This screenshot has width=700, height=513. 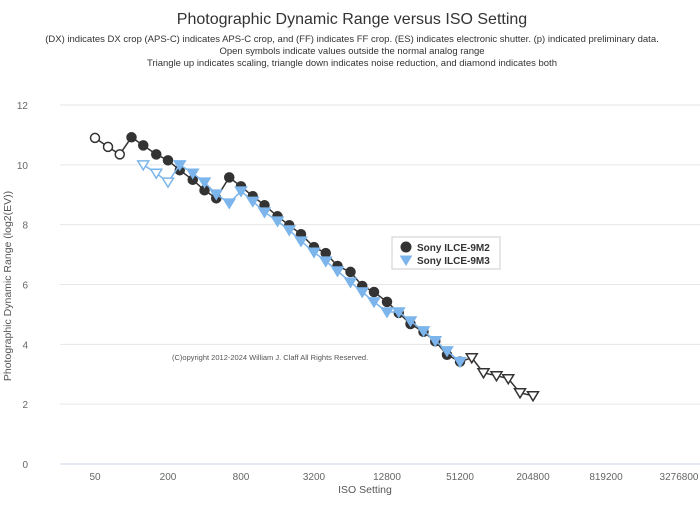 I want to click on x-tick-label: 819200, so click(x=606, y=477).